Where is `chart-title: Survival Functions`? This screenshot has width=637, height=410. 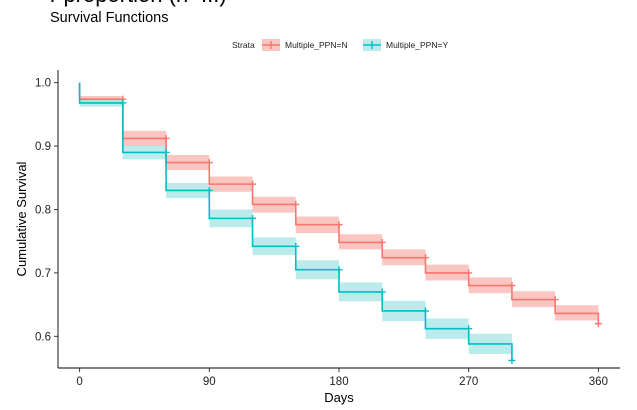 chart-title: Survival Functions is located at coordinates (109, 18).